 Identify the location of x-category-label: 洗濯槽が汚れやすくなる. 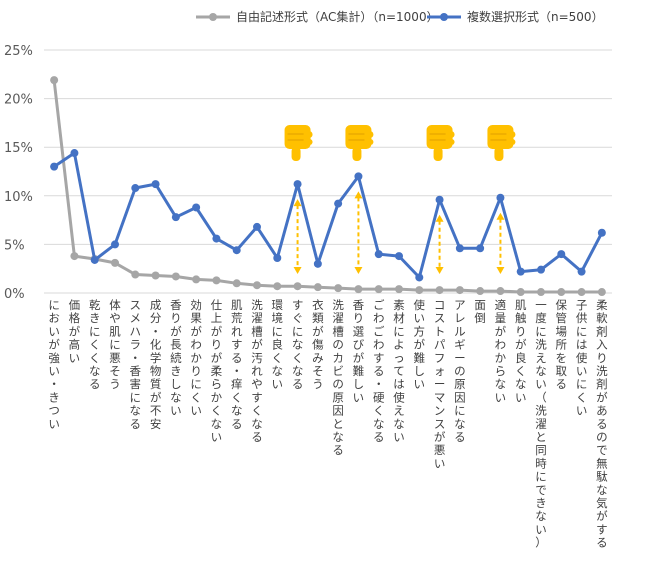
(257, 371).